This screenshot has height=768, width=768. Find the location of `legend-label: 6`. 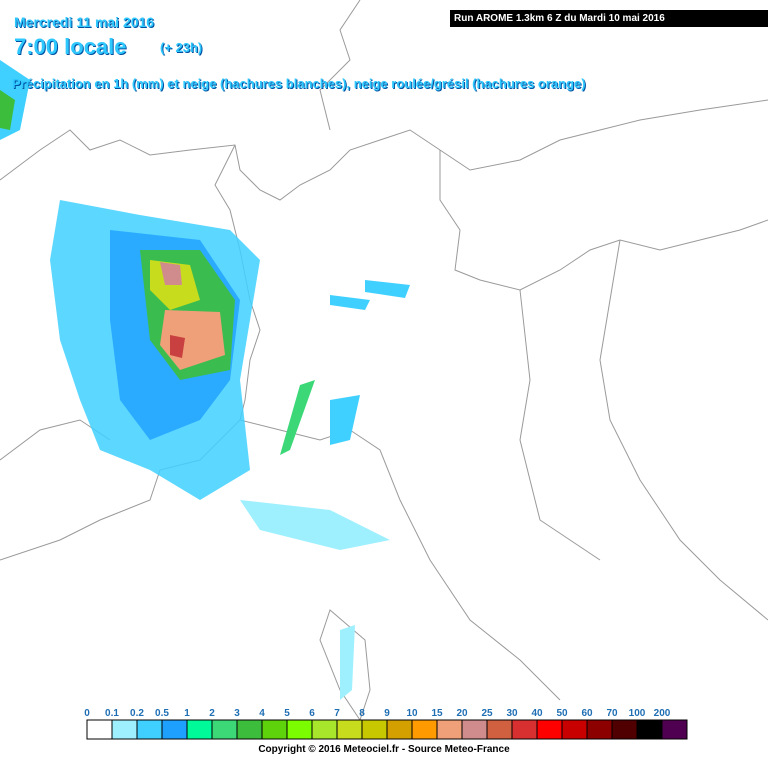

legend-label: 6 is located at coordinates (312, 713).